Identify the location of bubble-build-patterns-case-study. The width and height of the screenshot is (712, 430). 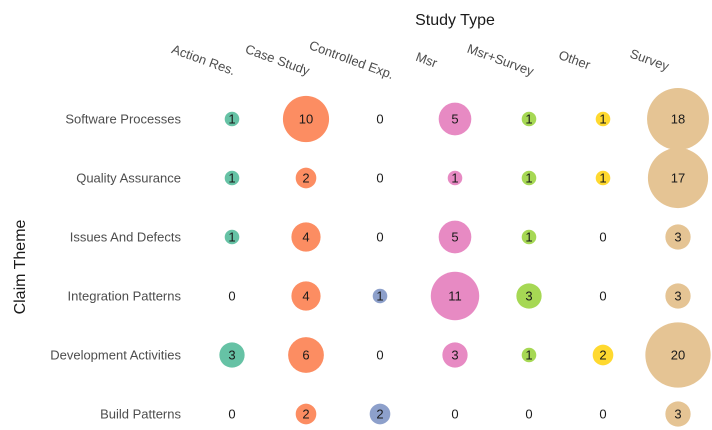
(306, 414).